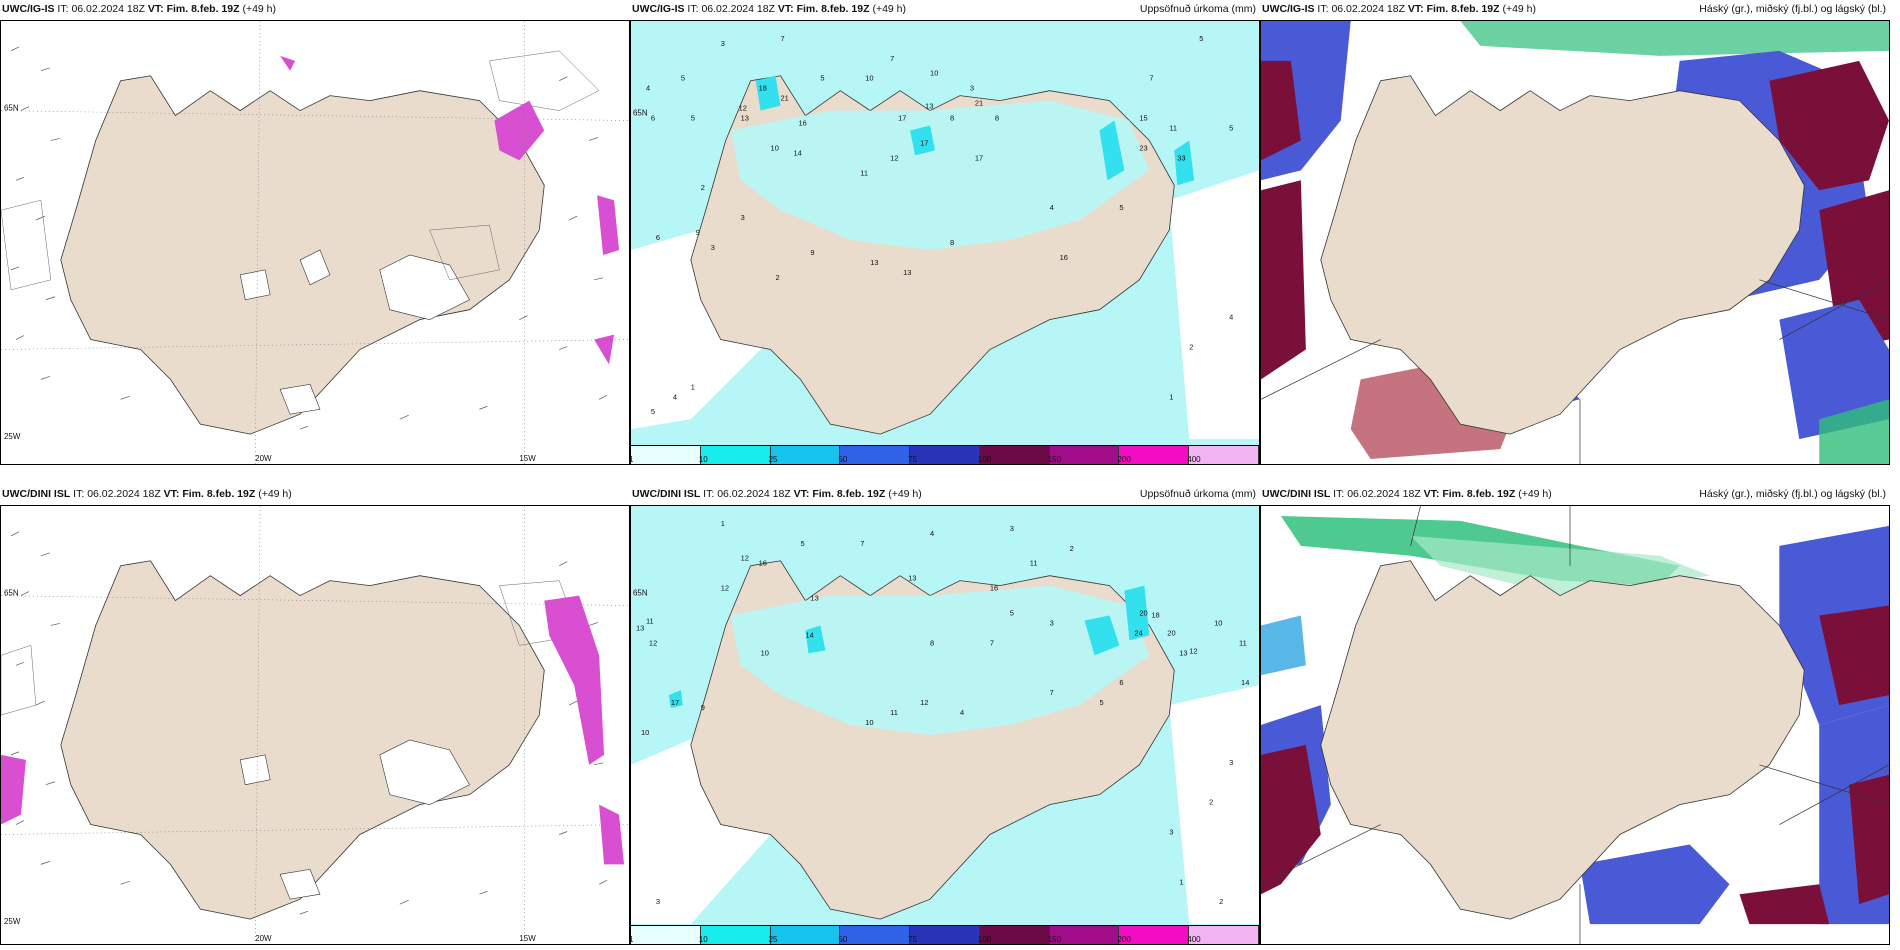 This screenshot has height=950, width=1900. Describe the element at coordinates (809, 634) in the screenshot. I see `value-label: 14` at that location.